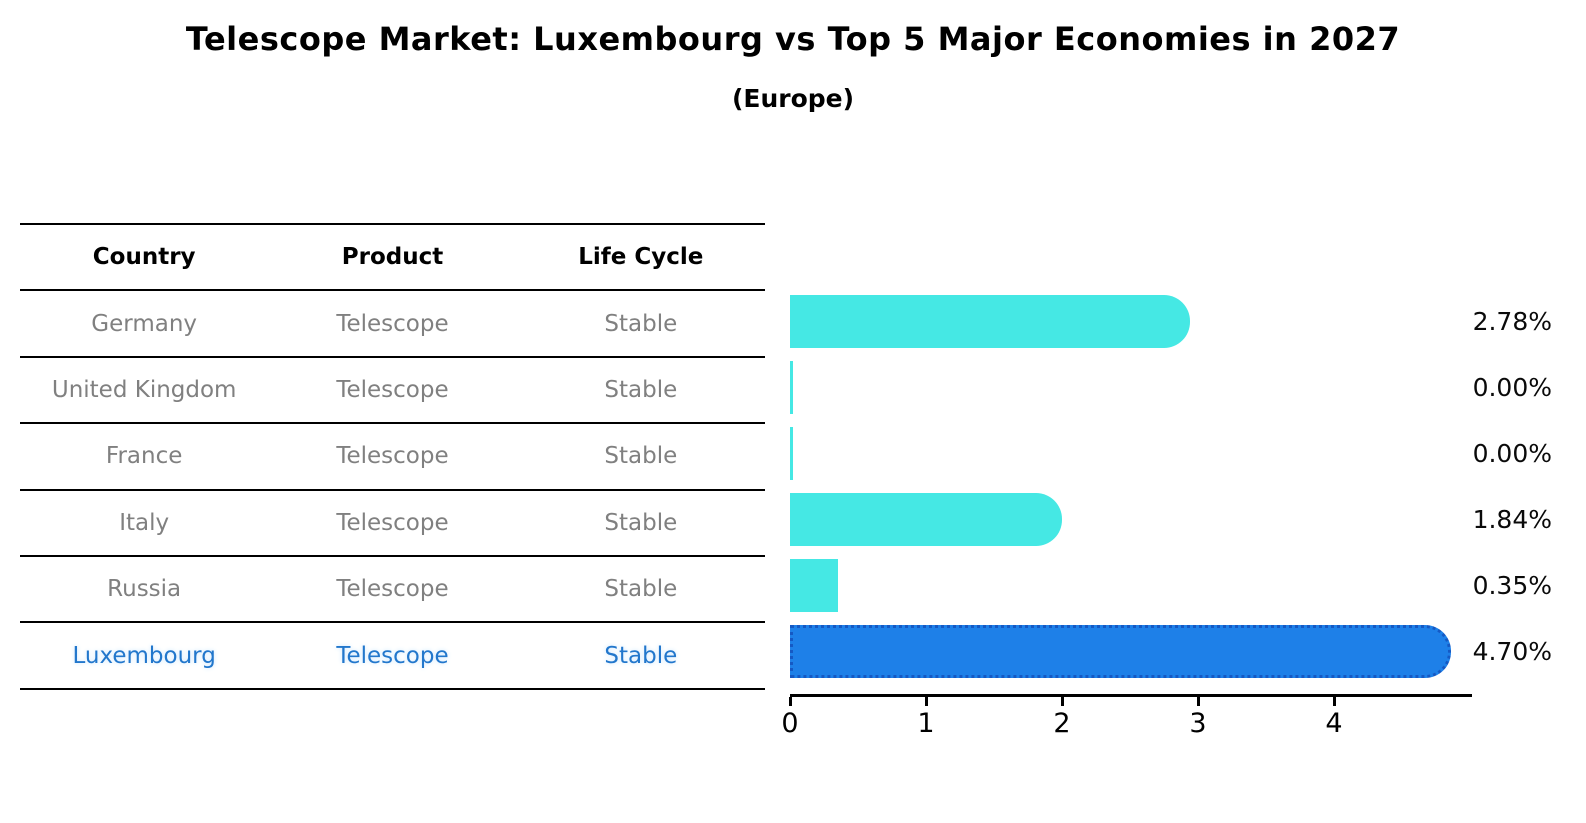 This screenshot has width=1586, height=823. What do you see at coordinates (1131, 695) in the screenshot?
I see `x-axis-line` at bounding box center [1131, 695].